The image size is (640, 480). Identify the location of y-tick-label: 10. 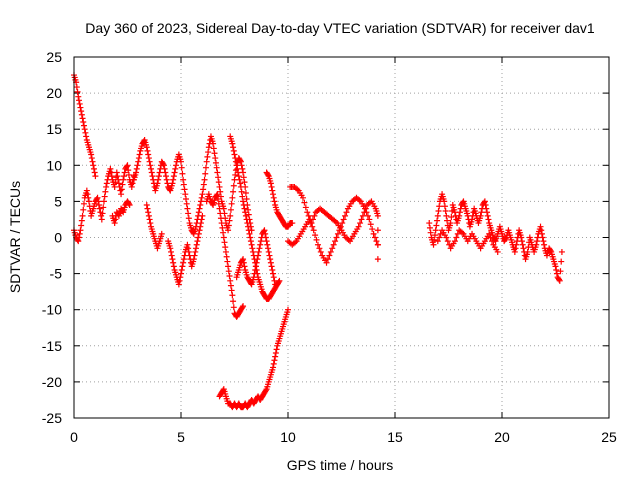
(54, 165).